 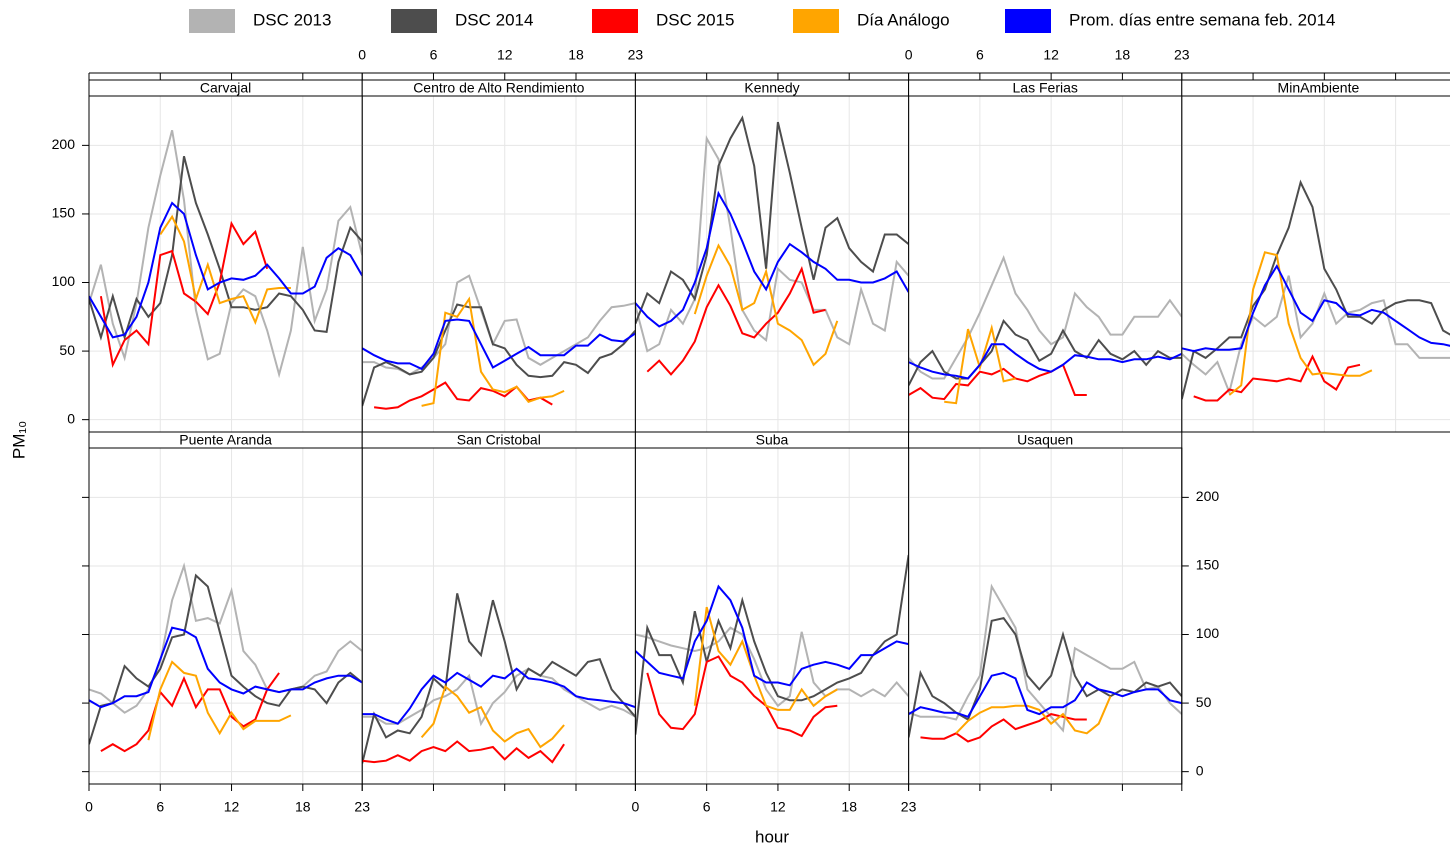 What do you see at coordinates (362, 807) in the screenshot?
I see `x-tick-label: 23` at bounding box center [362, 807].